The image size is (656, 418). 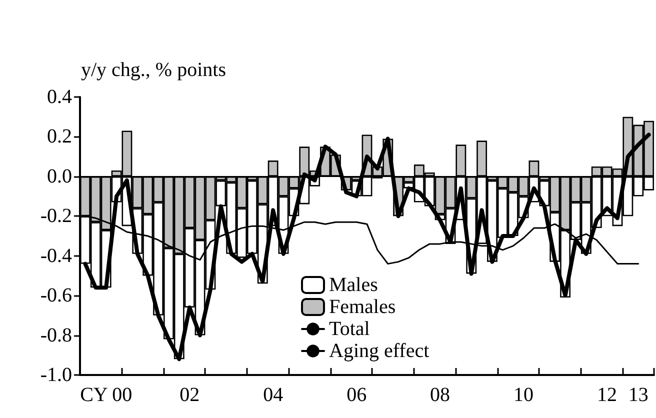 What do you see at coordinates (638, 395) in the screenshot?
I see `x-tick-label: 13` at bounding box center [638, 395].